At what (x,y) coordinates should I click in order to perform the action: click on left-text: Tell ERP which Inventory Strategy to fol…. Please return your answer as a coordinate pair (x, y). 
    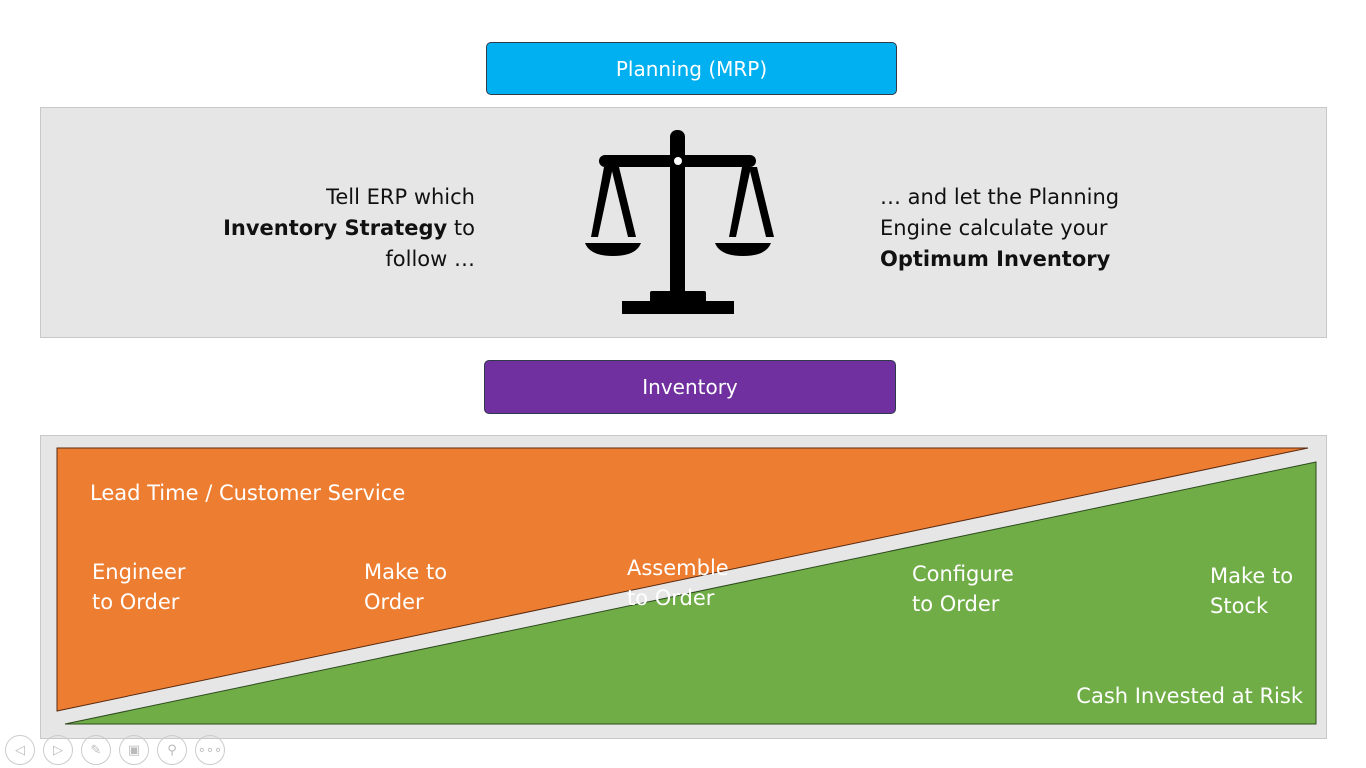
    Looking at the image, I should click on (349, 228).